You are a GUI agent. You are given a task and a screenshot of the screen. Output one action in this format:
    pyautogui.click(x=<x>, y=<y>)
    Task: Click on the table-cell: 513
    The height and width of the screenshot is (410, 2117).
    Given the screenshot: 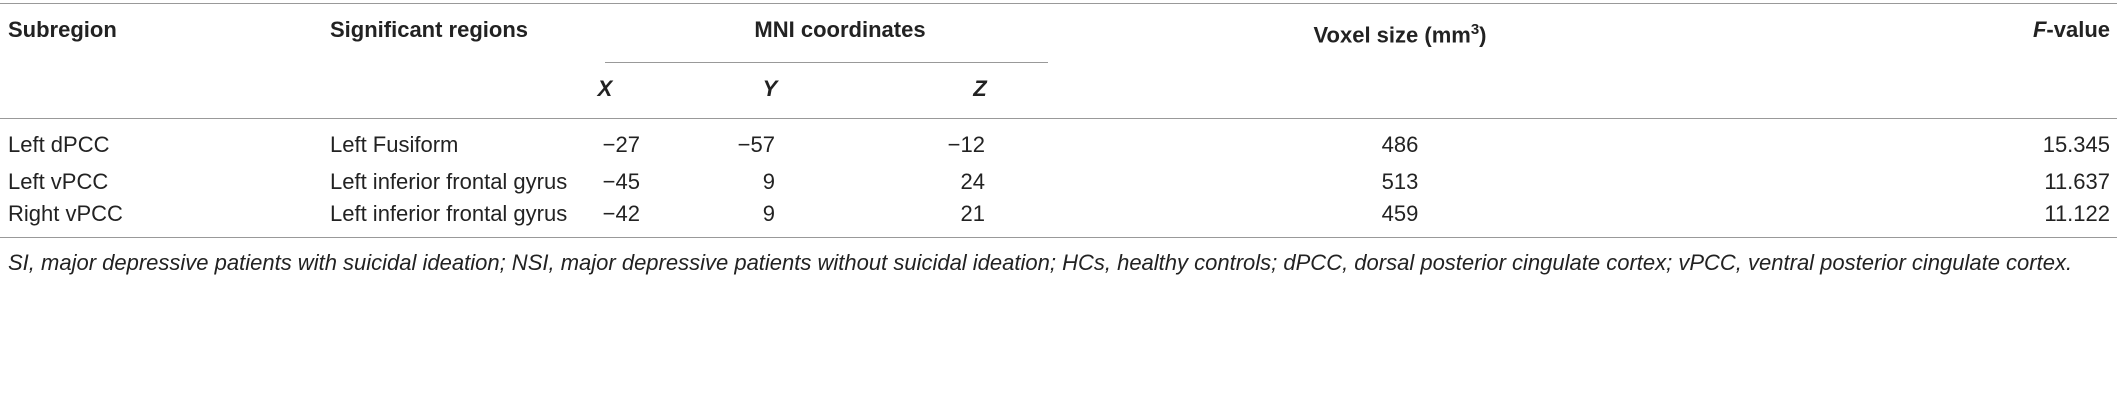 What is the action you would take?
    pyautogui.click(x=1400, y=181)
    